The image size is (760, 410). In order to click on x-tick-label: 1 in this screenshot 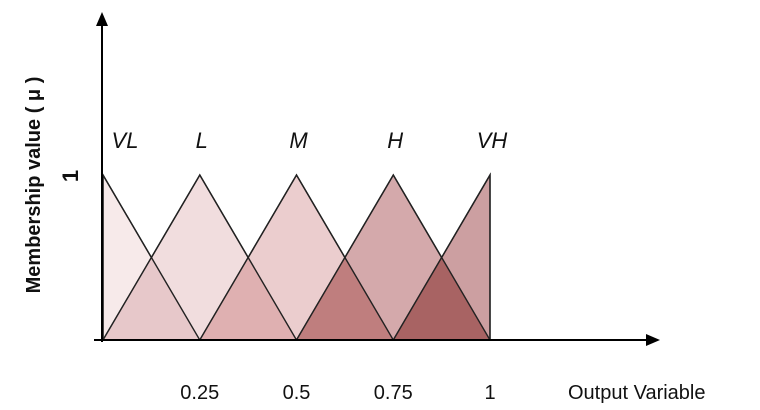, I will do `click(489, 393)`.